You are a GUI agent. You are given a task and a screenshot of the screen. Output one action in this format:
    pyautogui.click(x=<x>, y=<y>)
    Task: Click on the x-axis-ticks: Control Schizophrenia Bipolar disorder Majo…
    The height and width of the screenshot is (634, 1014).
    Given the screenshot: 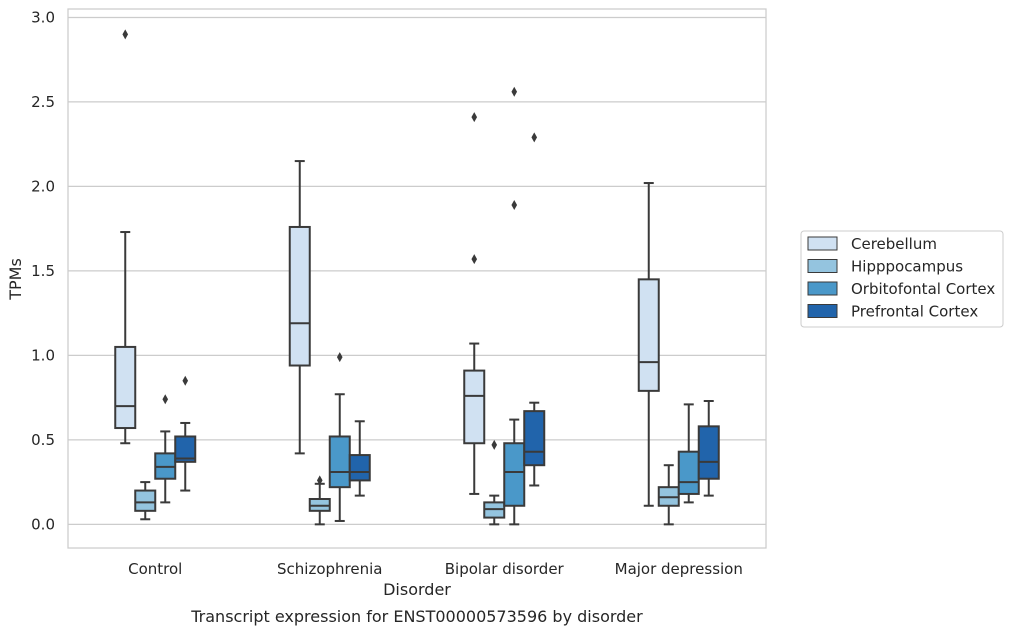 What is the action you would take?
    pyautogui.click(x=435, y=569)
    